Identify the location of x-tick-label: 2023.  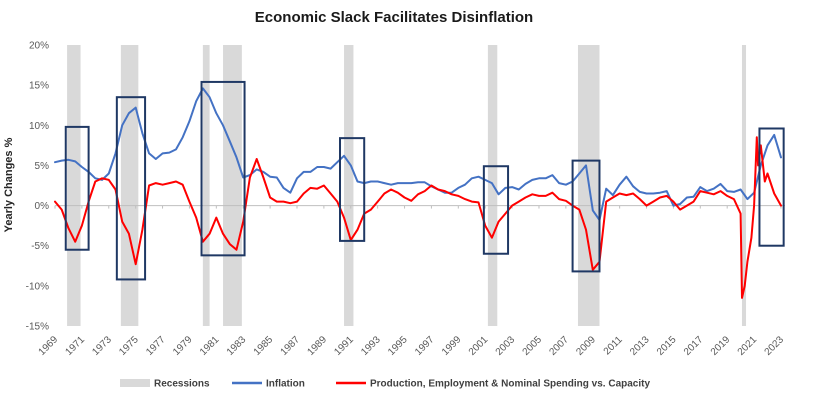
(775, 346).